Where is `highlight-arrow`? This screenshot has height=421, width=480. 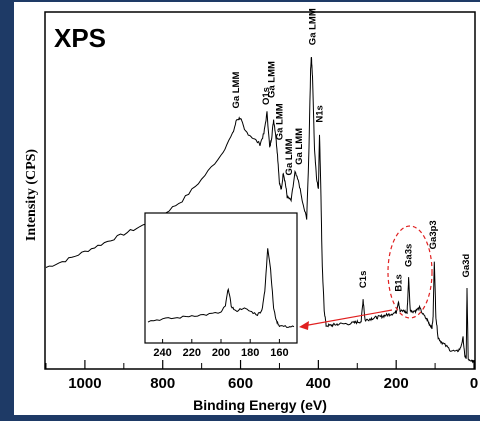 highlight-arrow is located at coordinates (347, 318).